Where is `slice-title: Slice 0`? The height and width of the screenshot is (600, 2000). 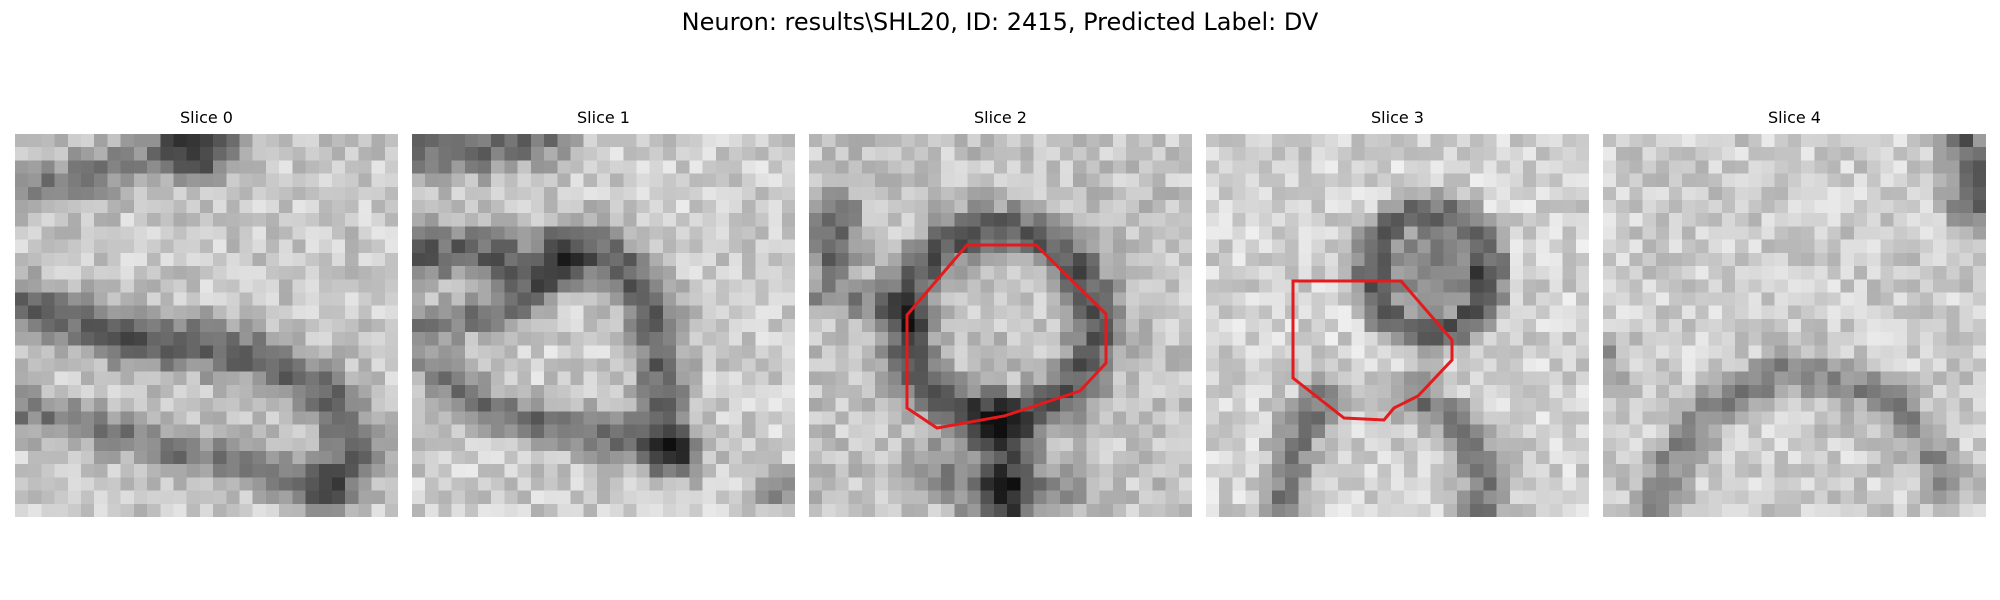 slice-title: Slice 0 is located at coordinates (206, 117).